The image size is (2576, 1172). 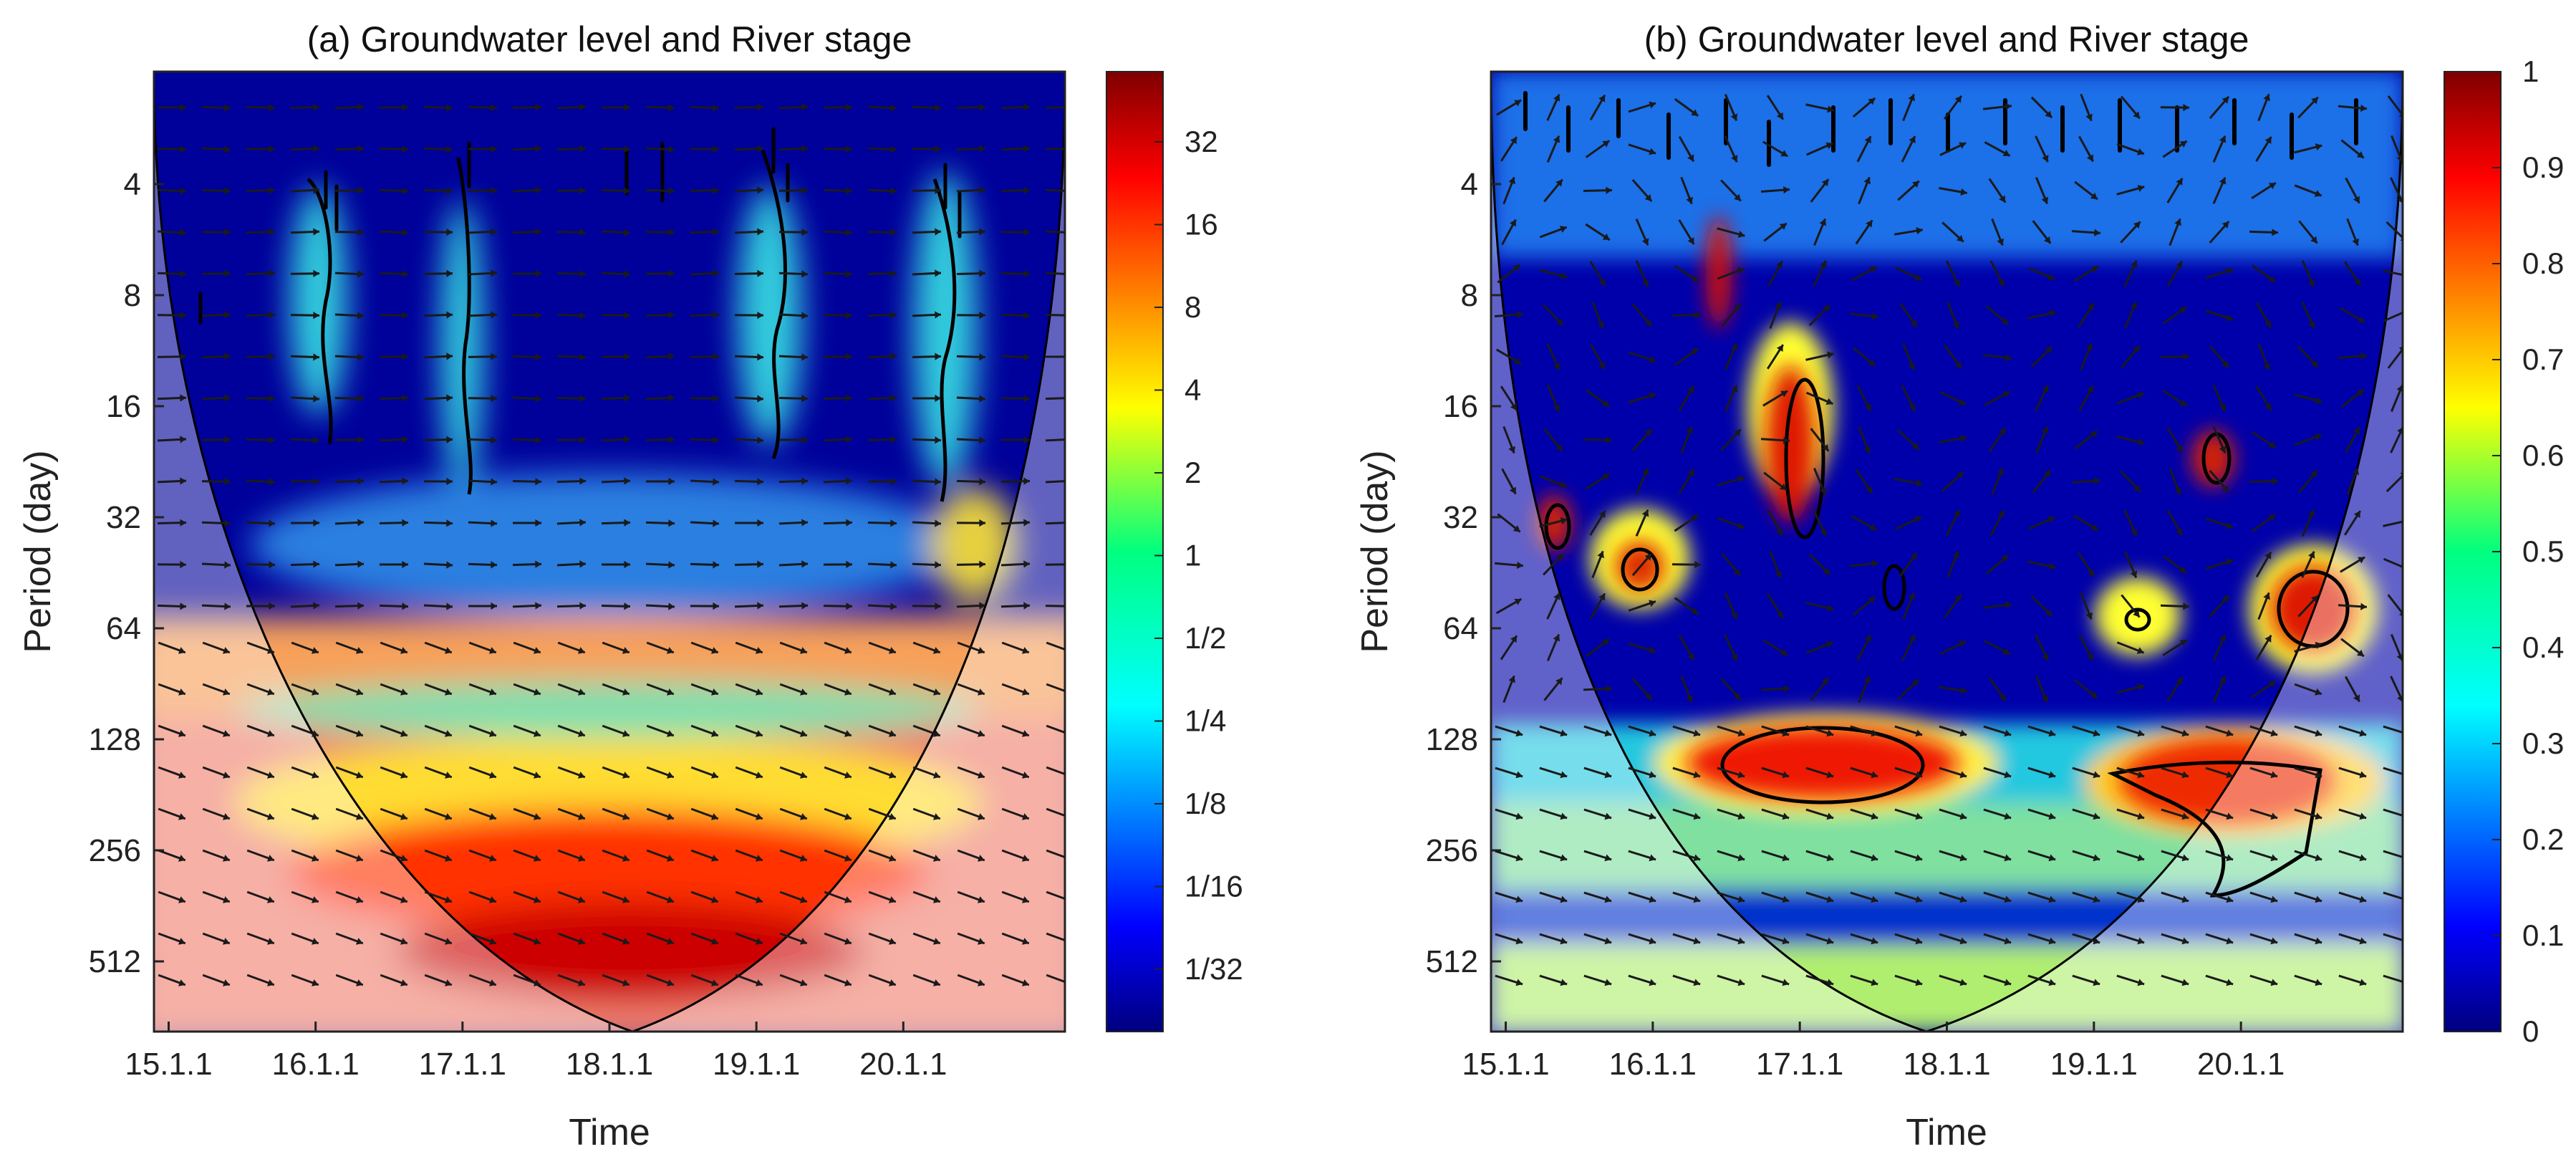 What do you see at coordinates (609, 1132) in the screenshot?
I see `panel-a-xlabel: Time` at bounding box center [609, 1132].